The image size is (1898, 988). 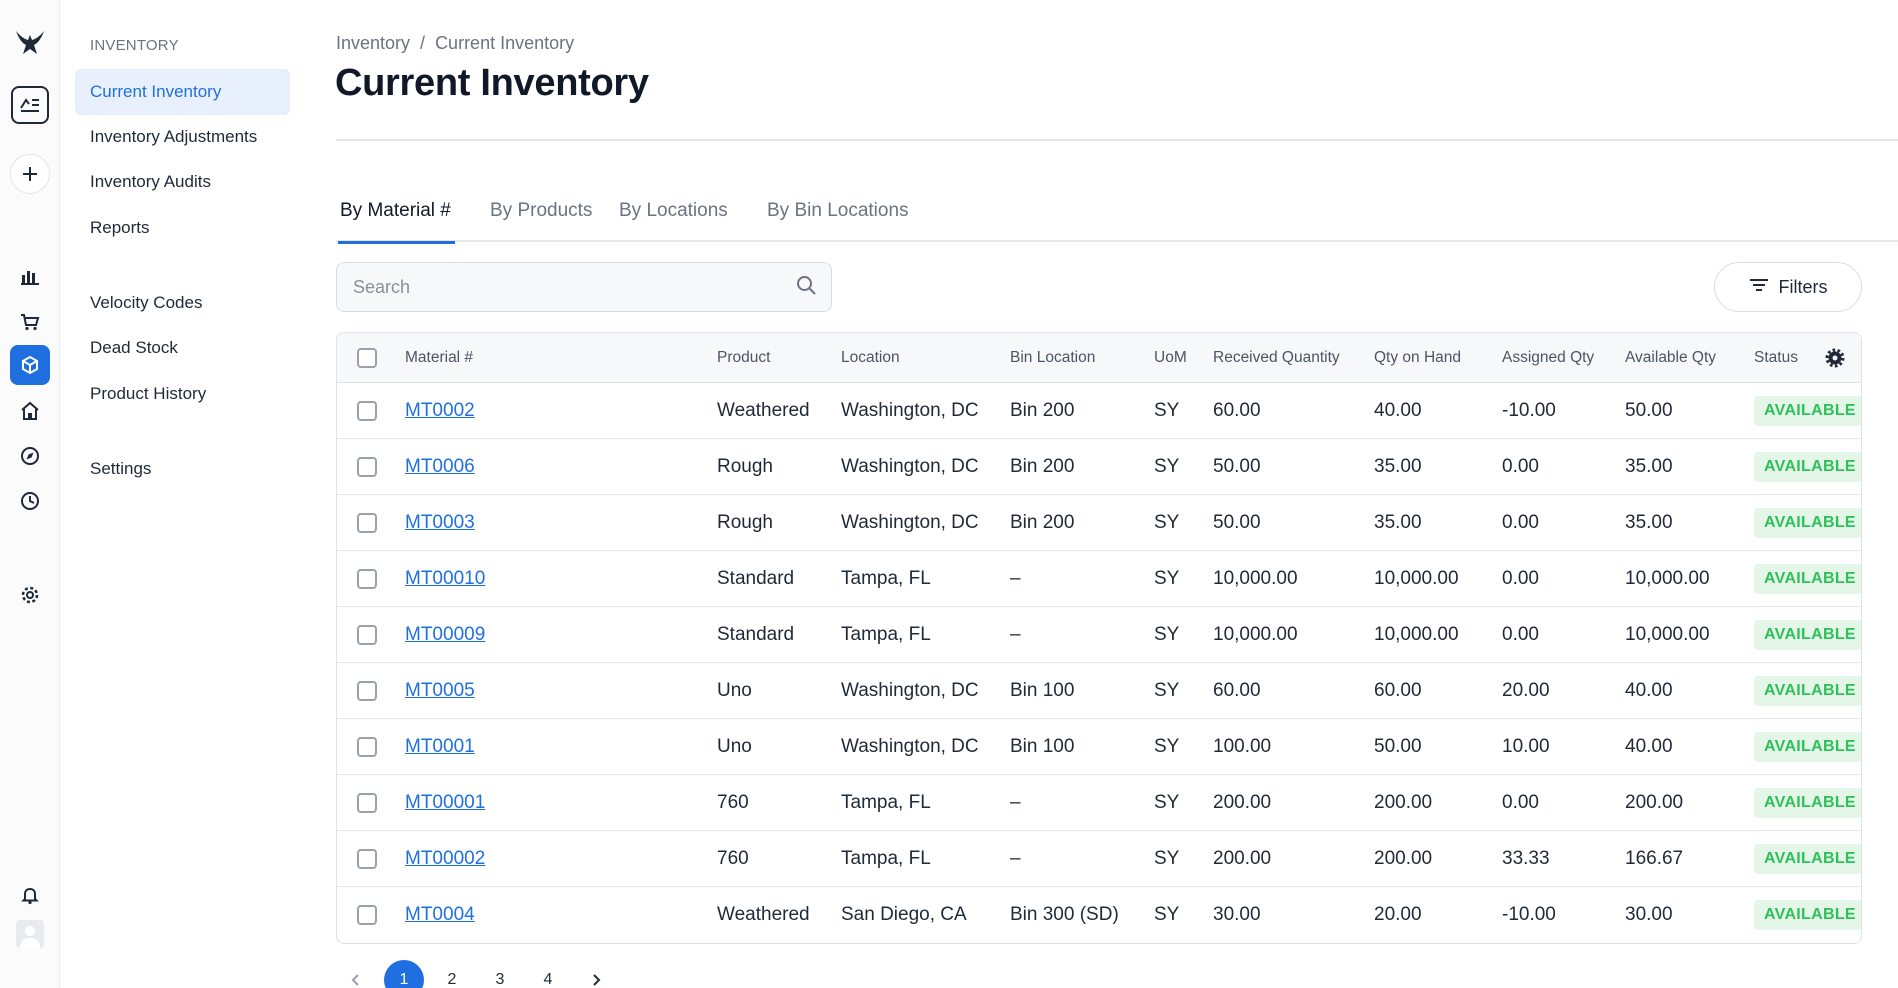 What do you see at coordinates (150, 181) in the screenshot?
I see `sidebar-item-inventory-audits: Inventory Audits` at bounding box center [150, 181].